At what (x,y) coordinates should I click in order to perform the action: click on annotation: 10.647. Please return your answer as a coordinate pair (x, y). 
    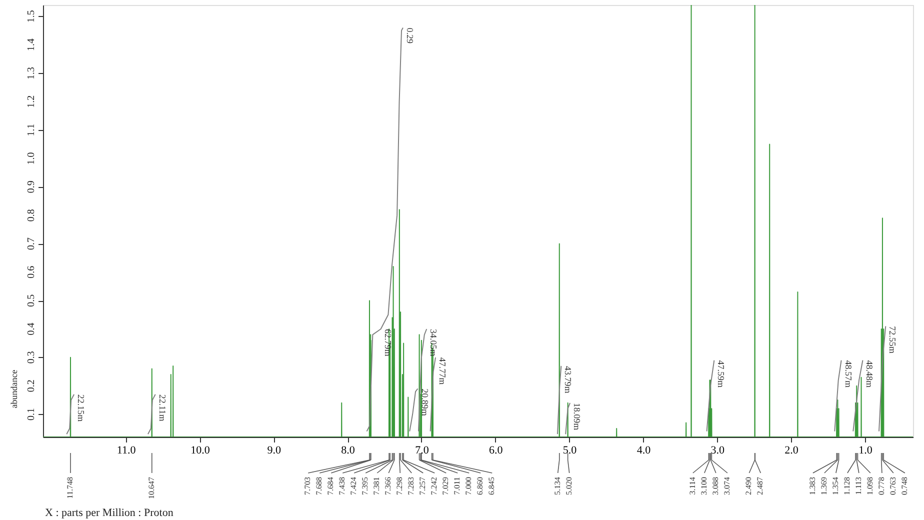
    Looking at the image, I should click on (151, 488).